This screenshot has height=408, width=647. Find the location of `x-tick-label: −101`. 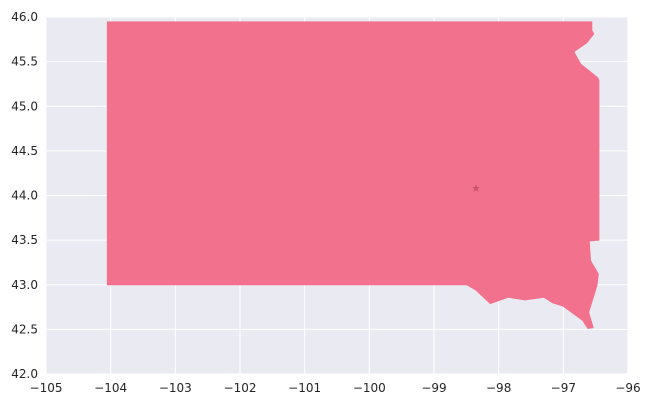

x-tick-label: −101 is located at coordinates (304, 388).